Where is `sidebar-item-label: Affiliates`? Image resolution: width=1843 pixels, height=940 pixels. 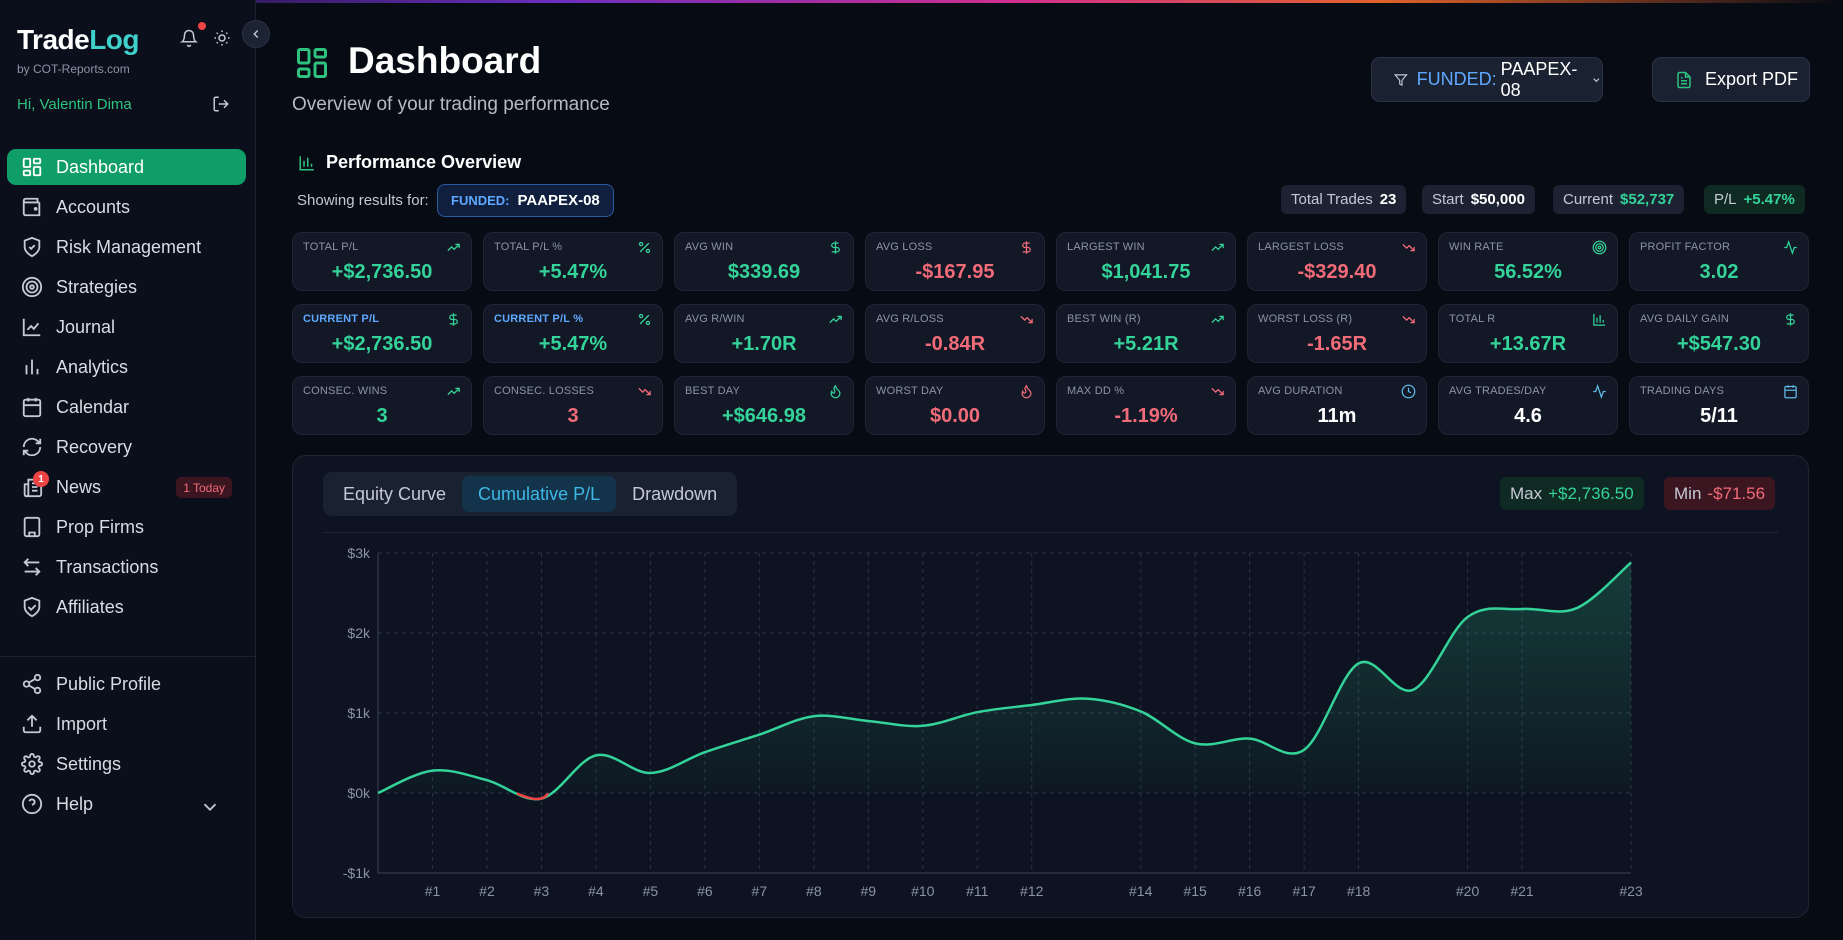
sidebar-item-label: Affiliates is located at coordinates (90, 606).